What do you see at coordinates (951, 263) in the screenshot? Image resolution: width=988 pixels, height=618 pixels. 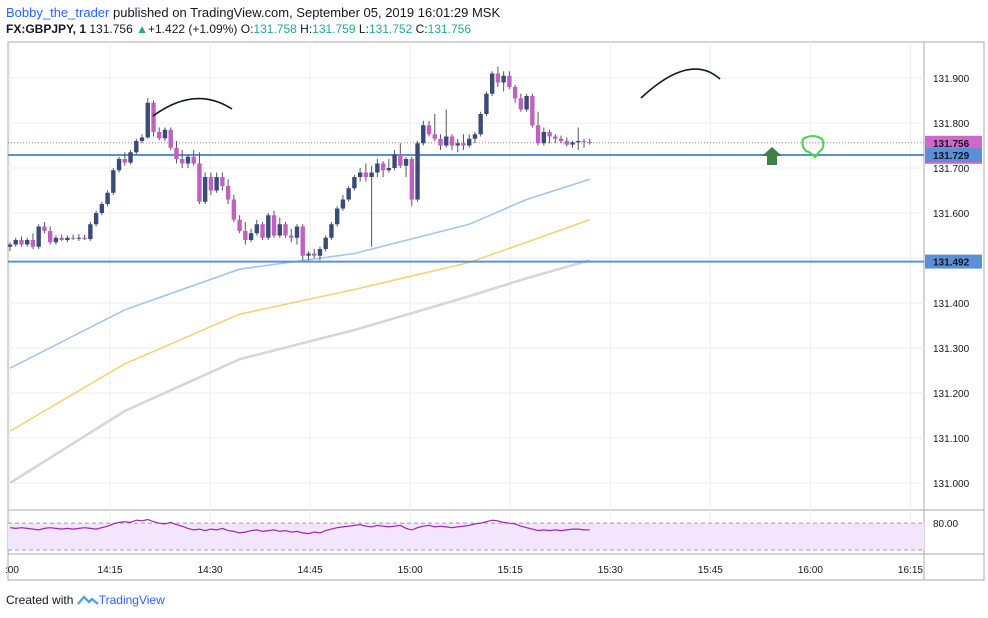 I see `price-label-text: 131.492` at bounding box center [951, 263].